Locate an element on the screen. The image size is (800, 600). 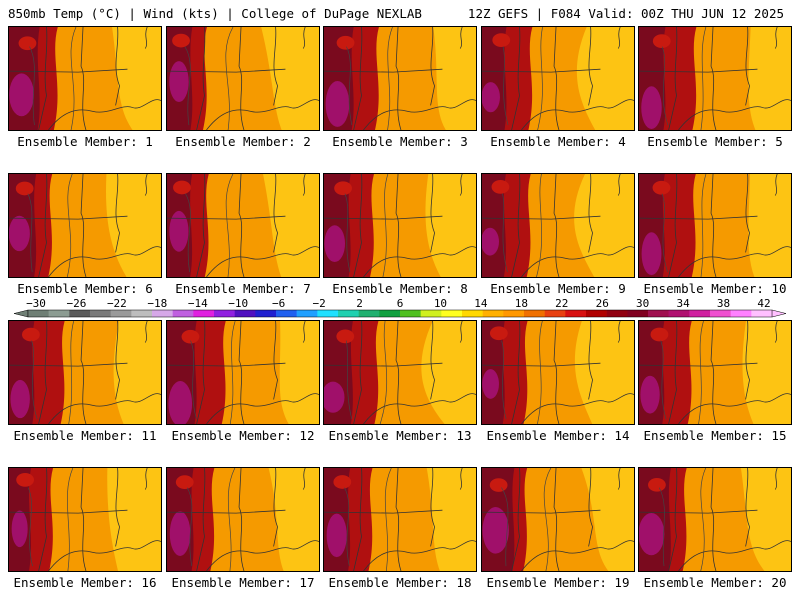
ensemble-member-label: Ensemble Member: 4 is located at coordinates (558, 141).